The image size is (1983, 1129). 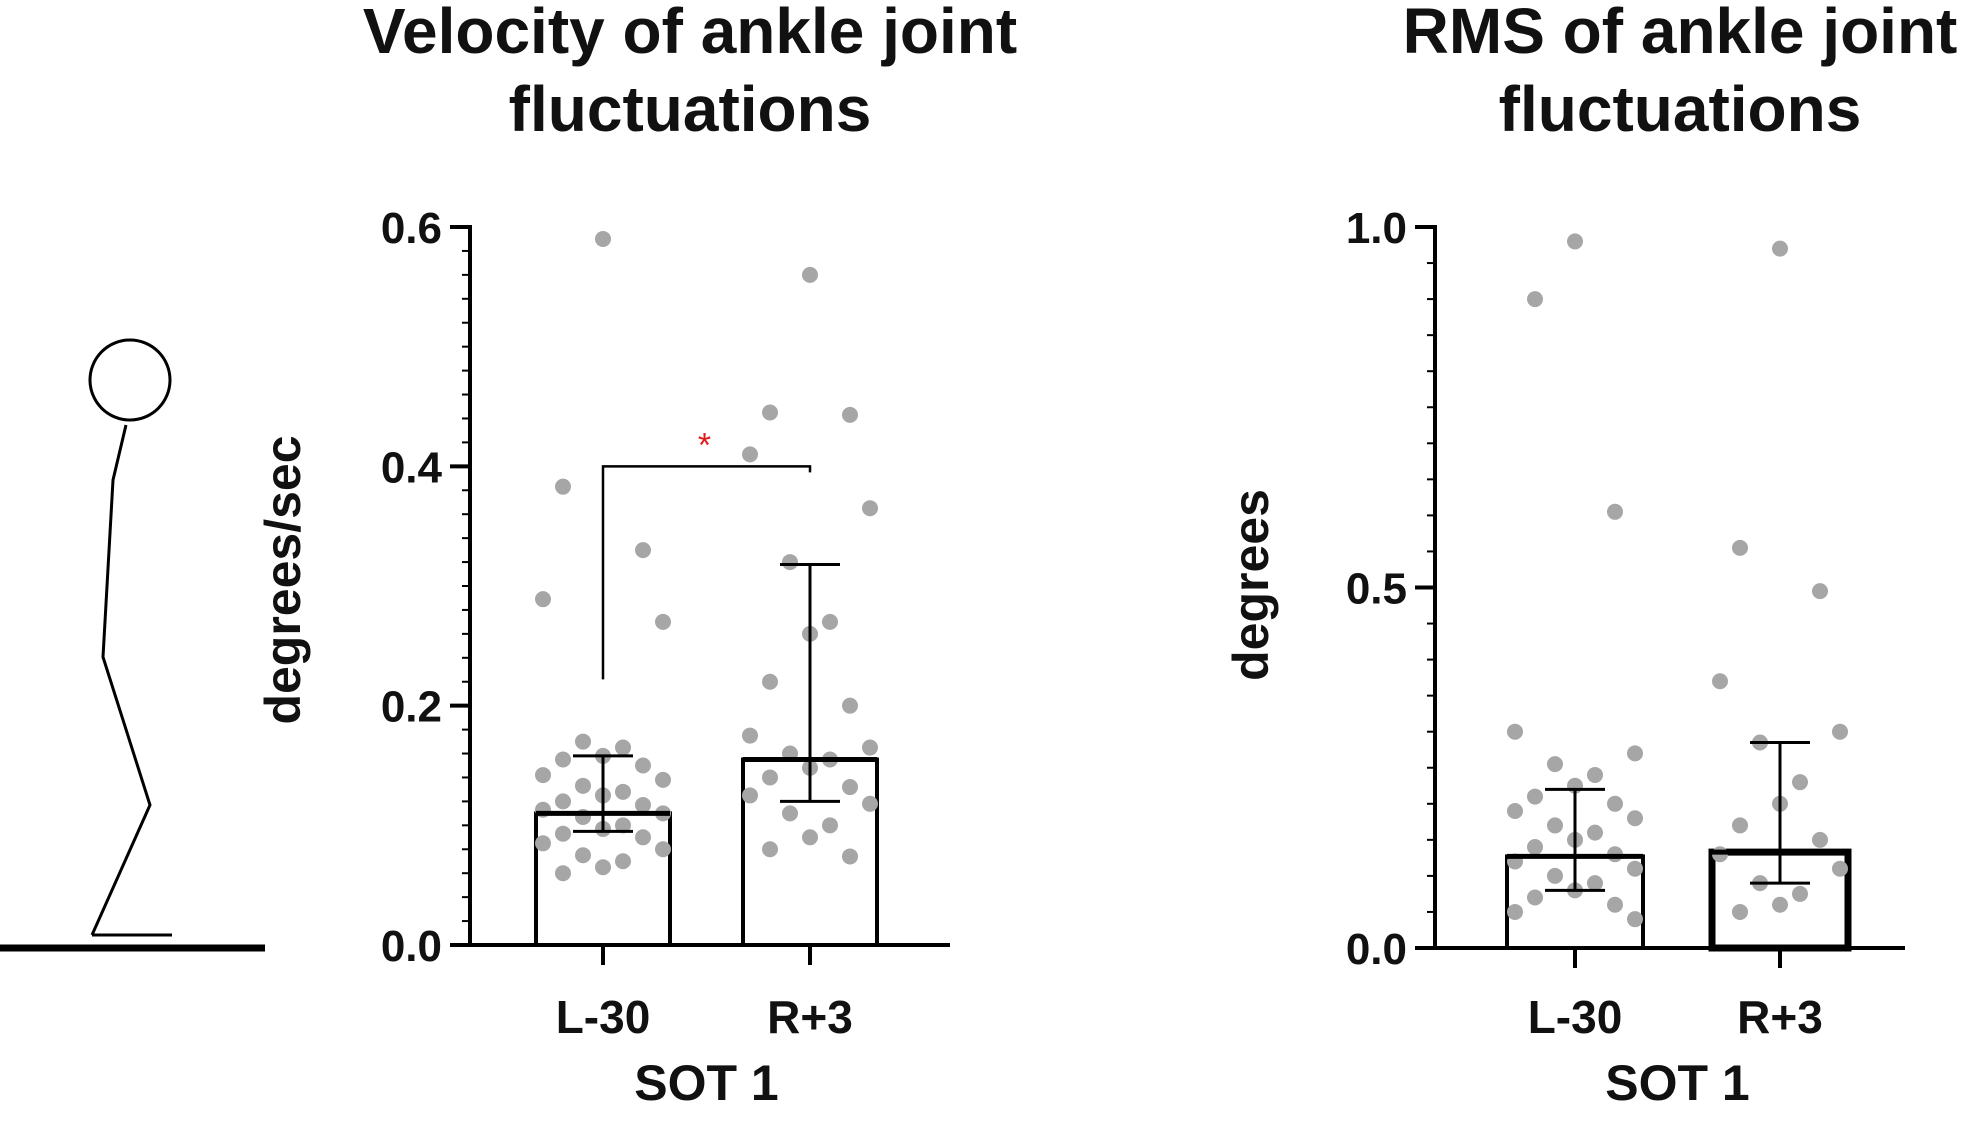 I want to click on significance-marker: *, so click(x=704, y=445).